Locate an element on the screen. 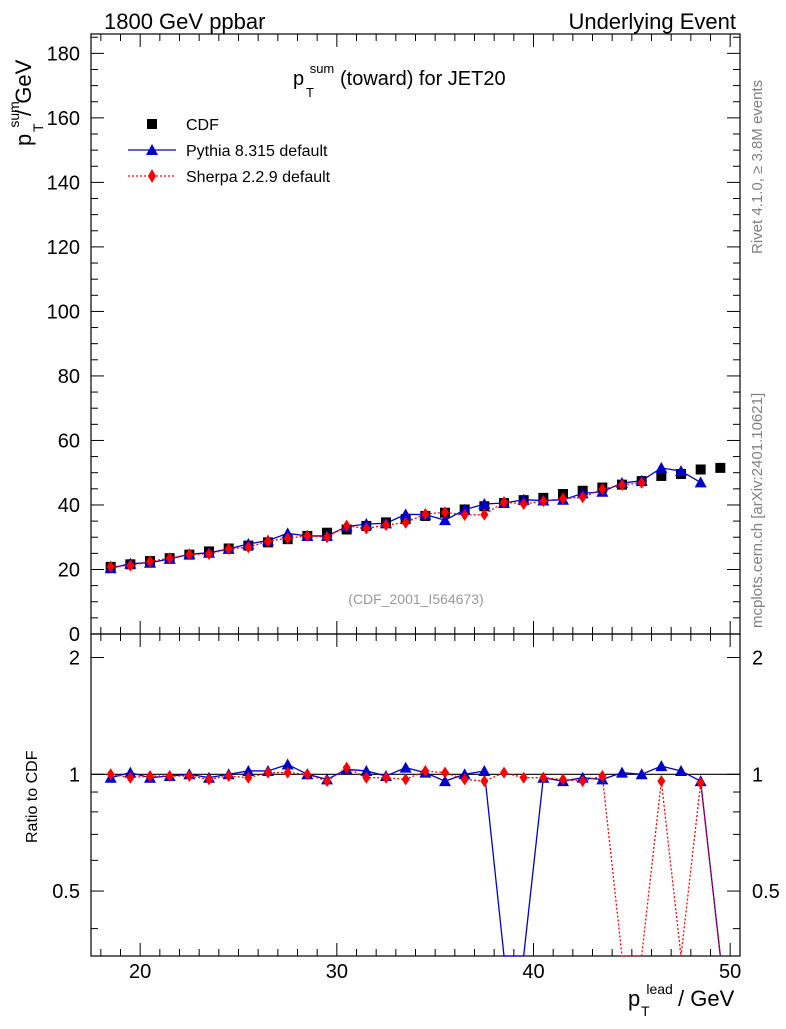 The width and height of the screenshot is (786, 1029). y-axis-label-main: p is located at coordinates (23, 140).